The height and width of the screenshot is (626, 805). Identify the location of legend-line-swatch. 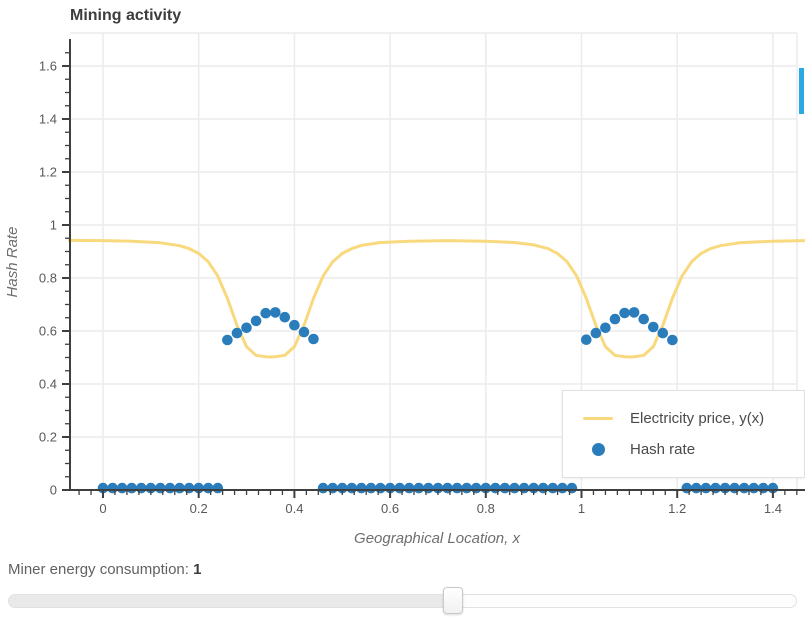
(598, 418).